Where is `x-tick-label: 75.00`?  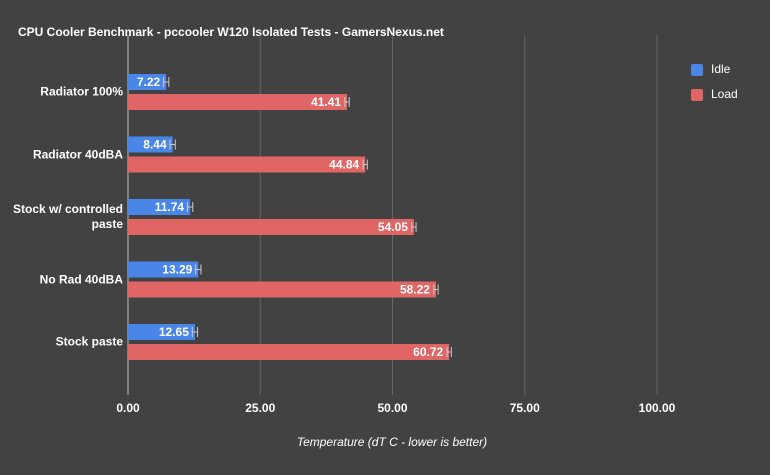 x-tick-label: 75.00 is located at coordinates (525, 408).